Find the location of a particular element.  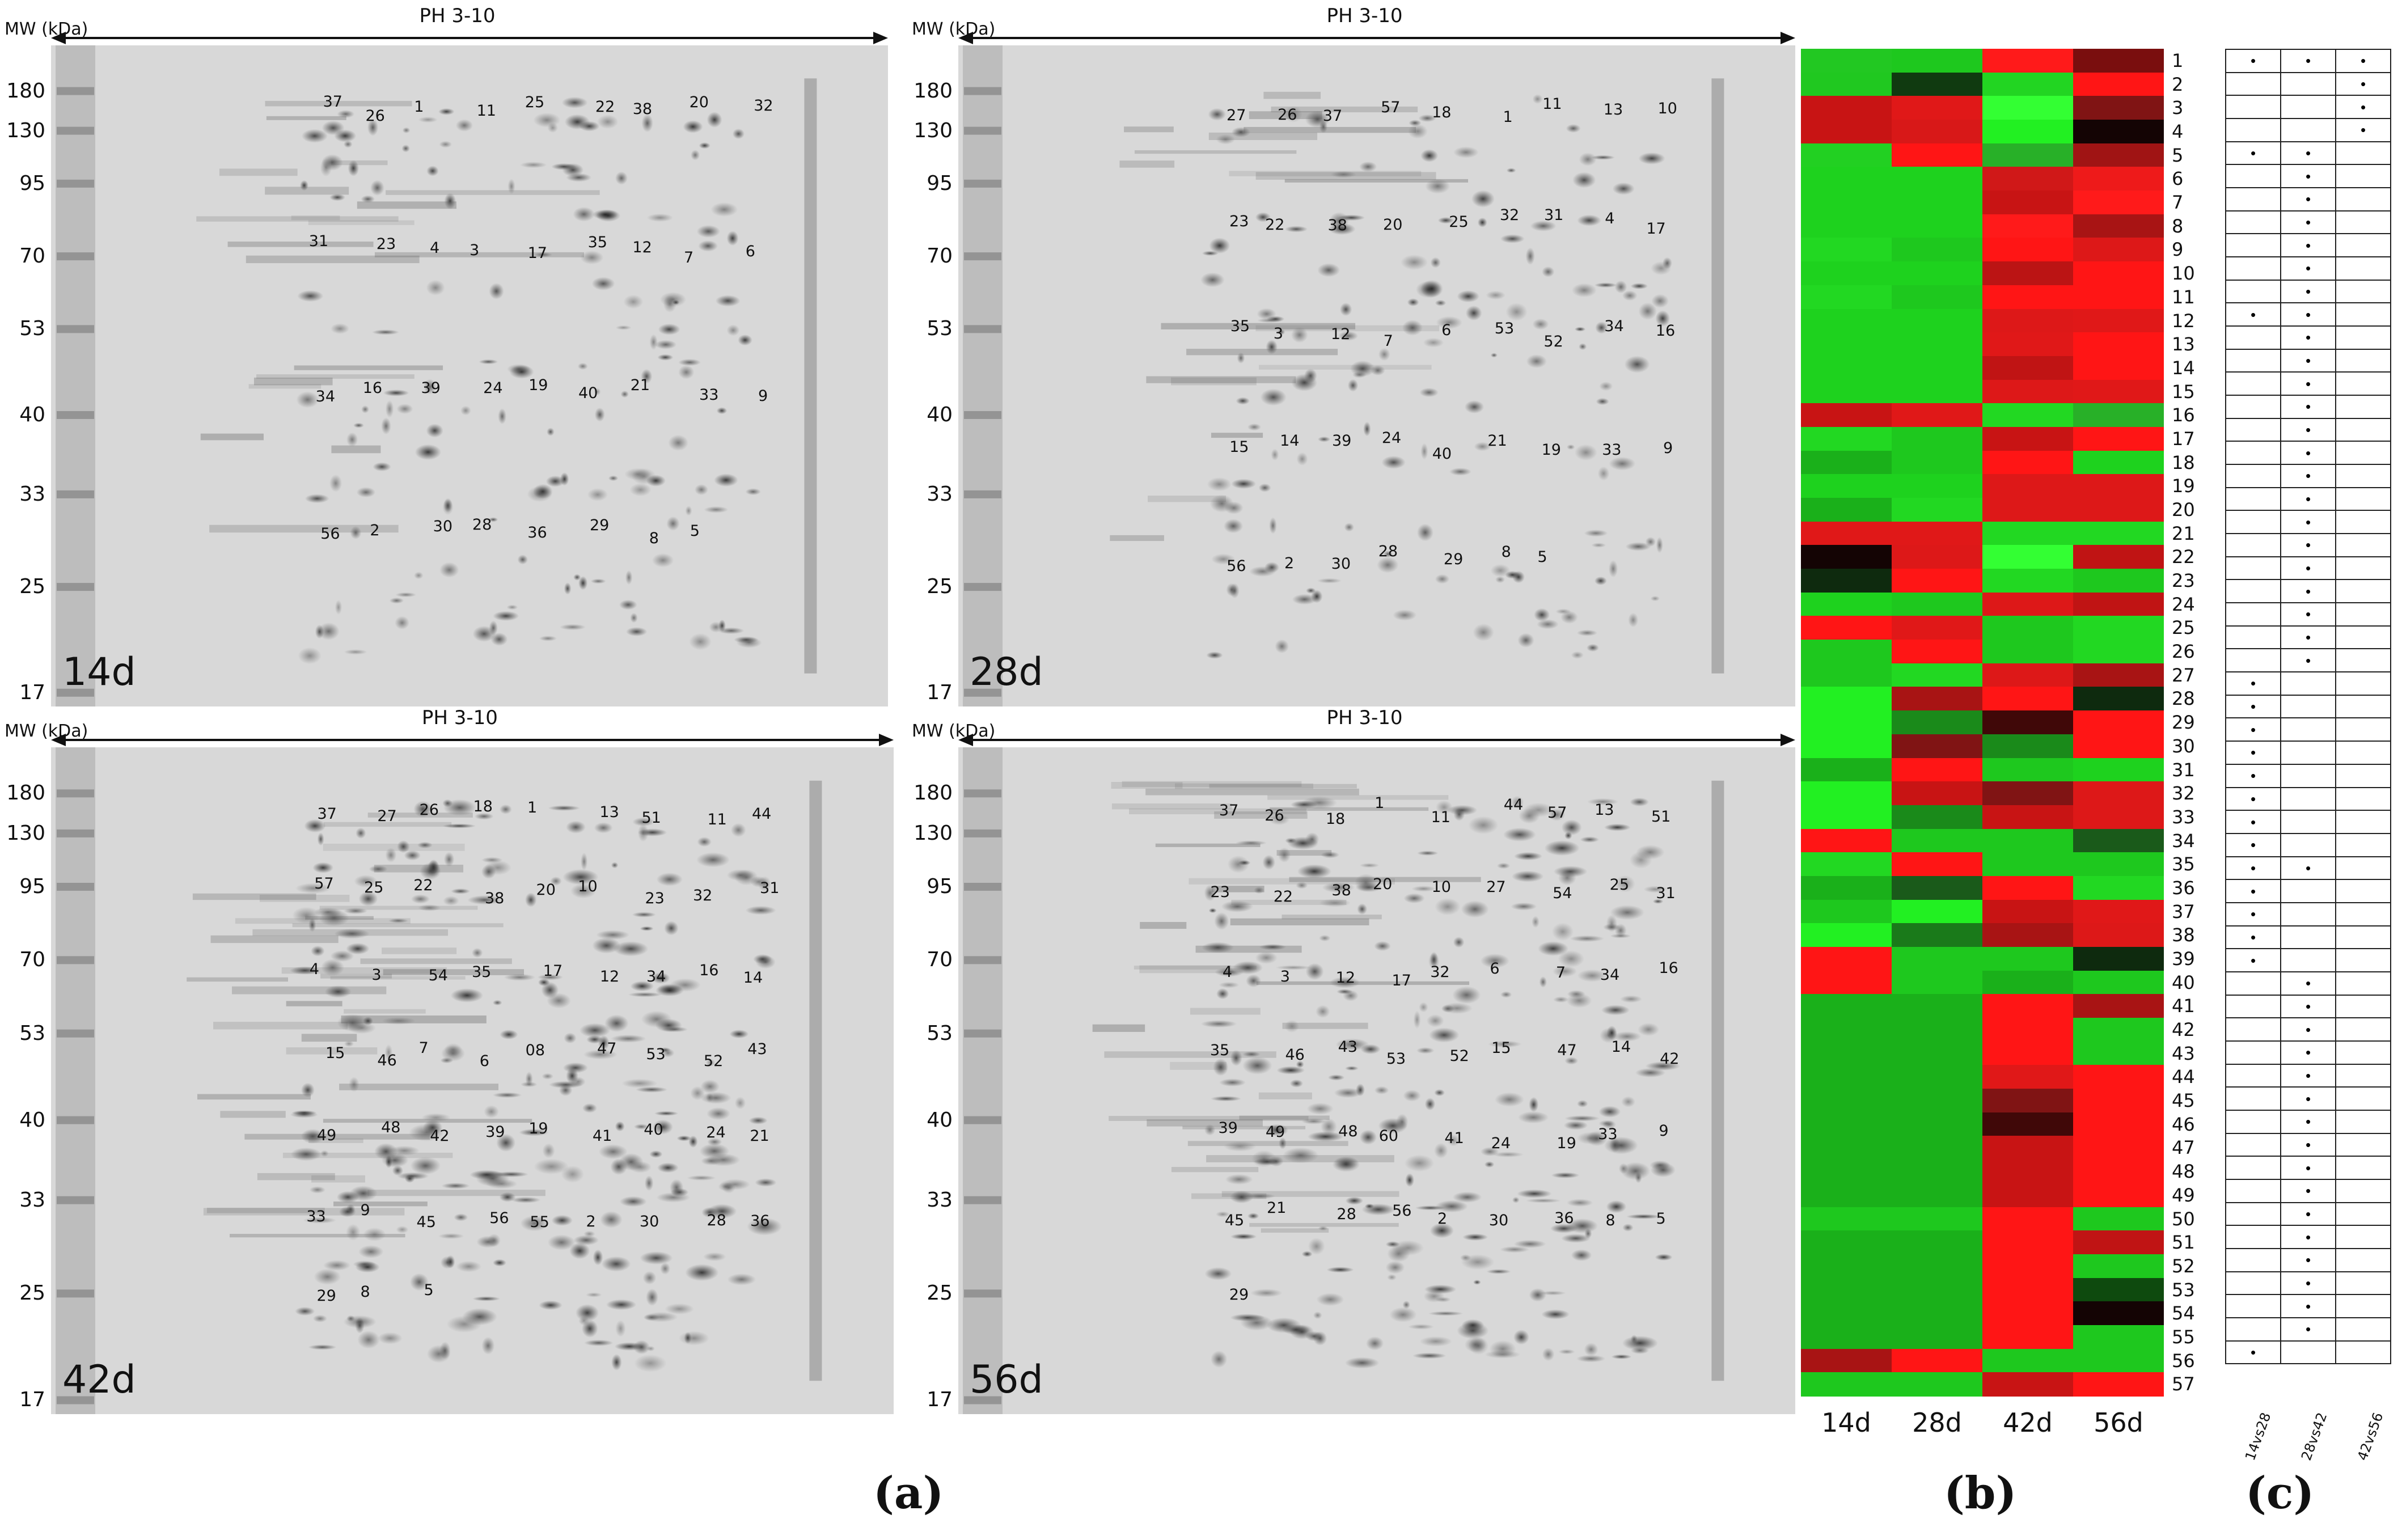

spot-number-label: 45 is located at coordinates (1234, 1221).